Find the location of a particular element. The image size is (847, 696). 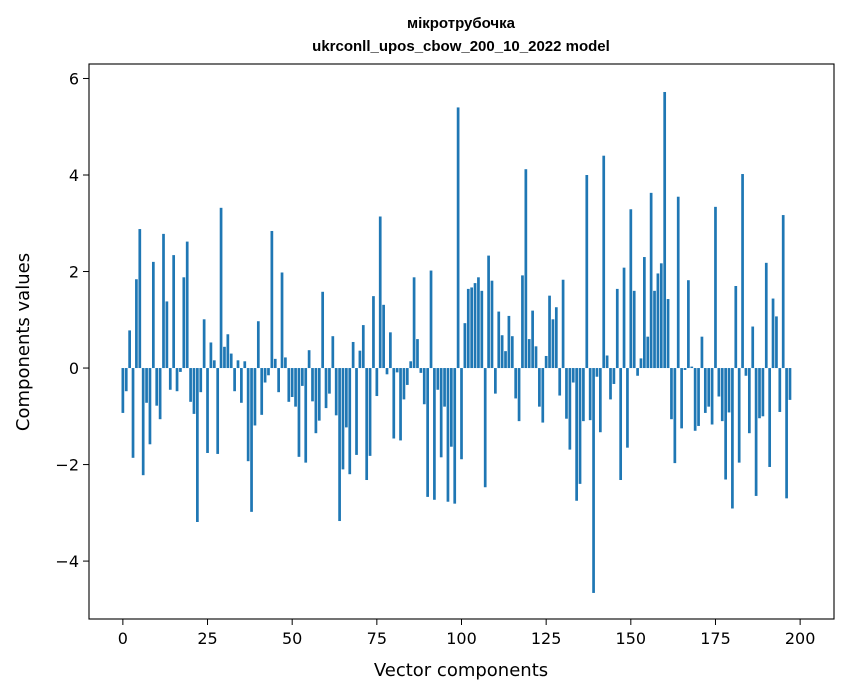

chart-subtitle: ukrconll_upos_cbow_200_10_2022 model is located at coordinates (461, 46).